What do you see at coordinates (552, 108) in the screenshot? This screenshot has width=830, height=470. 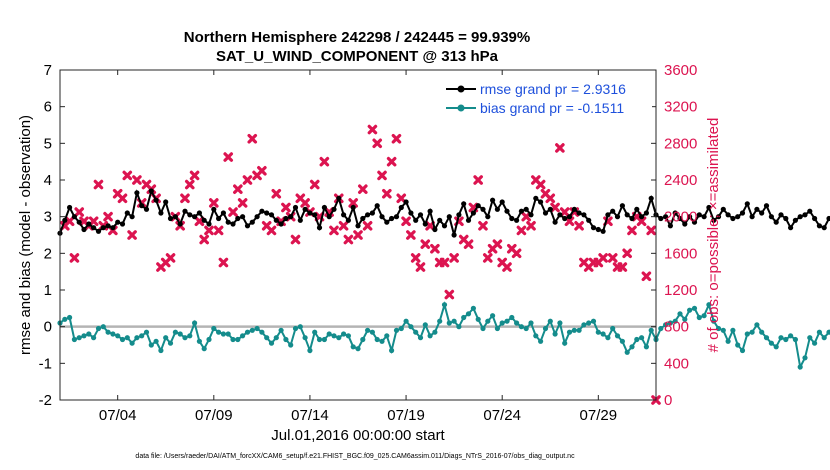 I see `legend-bias-label: bias grand pr = -0.1511` at bounding box center [552, 108].